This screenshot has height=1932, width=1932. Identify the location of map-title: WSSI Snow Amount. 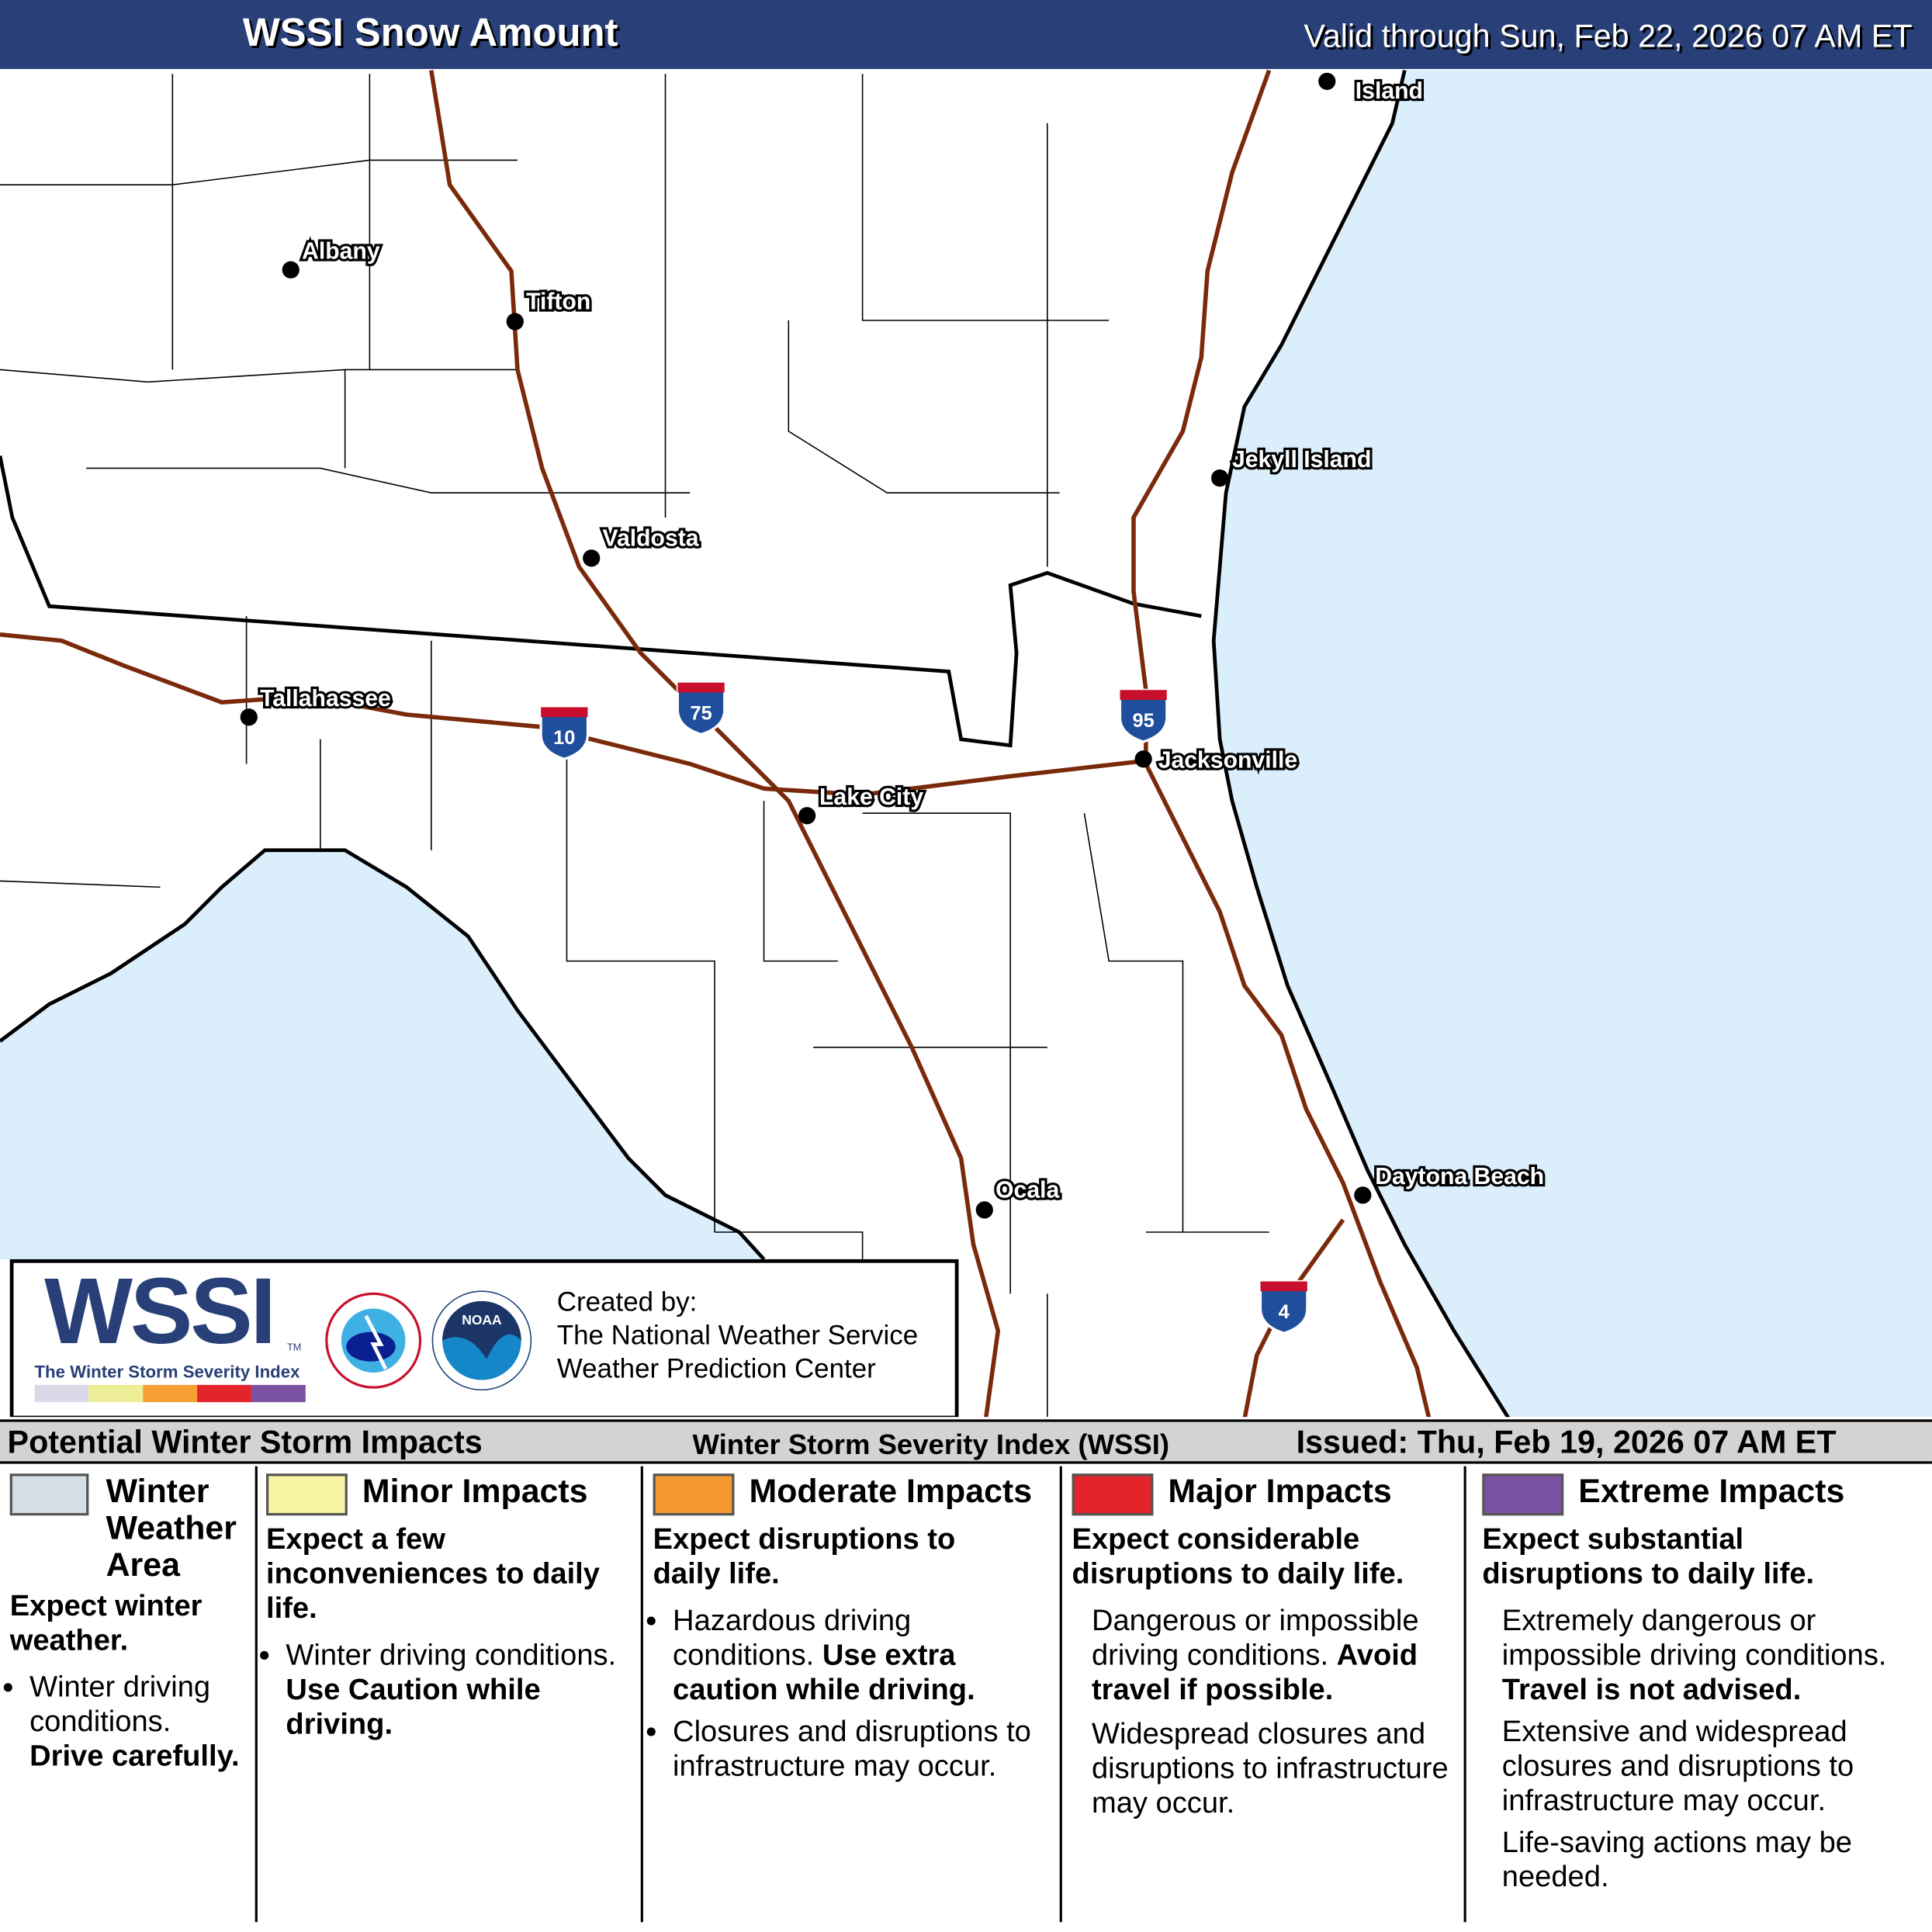
(430, 31).